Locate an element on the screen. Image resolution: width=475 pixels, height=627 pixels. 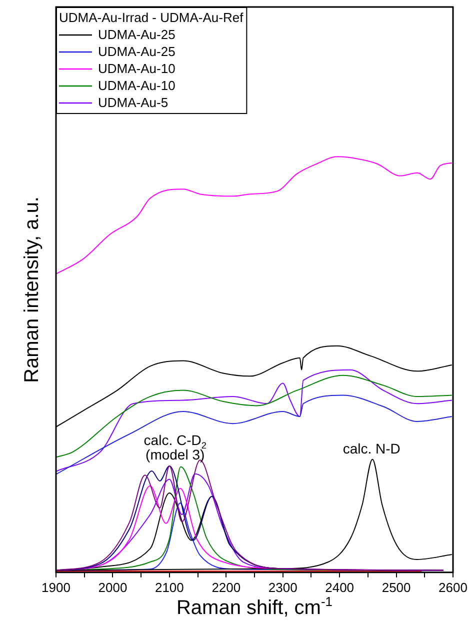
legend-label: UDMA-Au-5 is located at coordinates (133, 102).